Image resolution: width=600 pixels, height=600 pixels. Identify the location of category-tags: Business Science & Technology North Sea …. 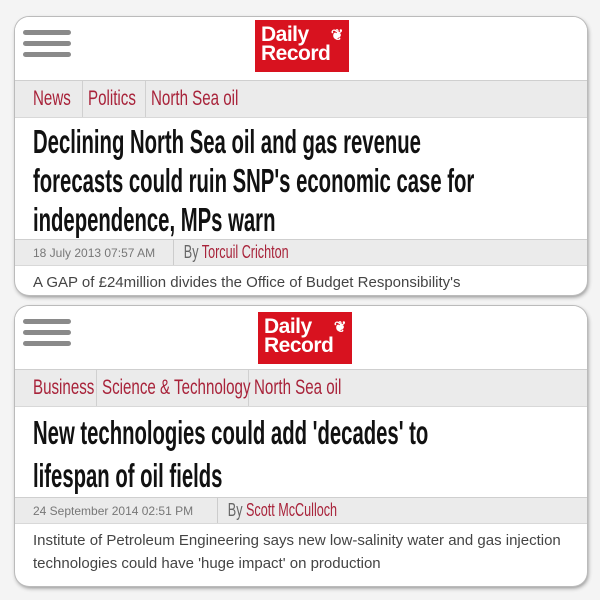
(301, 388).